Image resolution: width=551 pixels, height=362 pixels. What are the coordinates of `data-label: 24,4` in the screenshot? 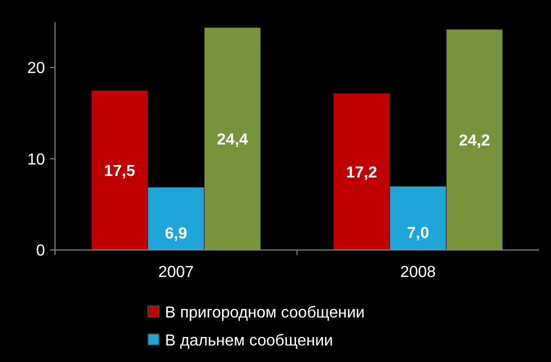 It's located at (232, 140).